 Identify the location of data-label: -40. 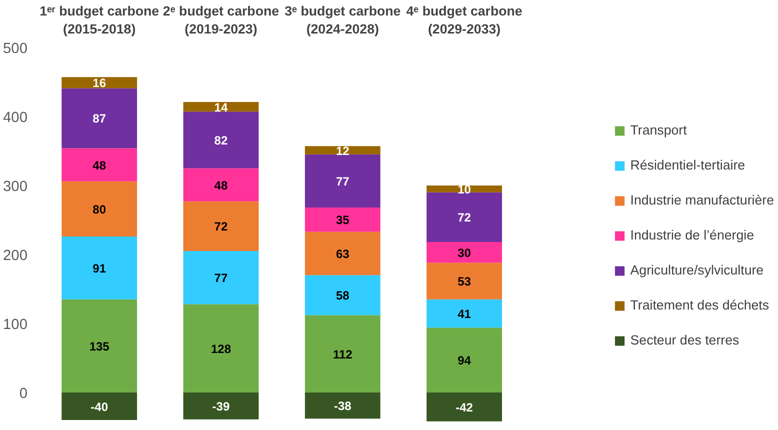
(99, 407).